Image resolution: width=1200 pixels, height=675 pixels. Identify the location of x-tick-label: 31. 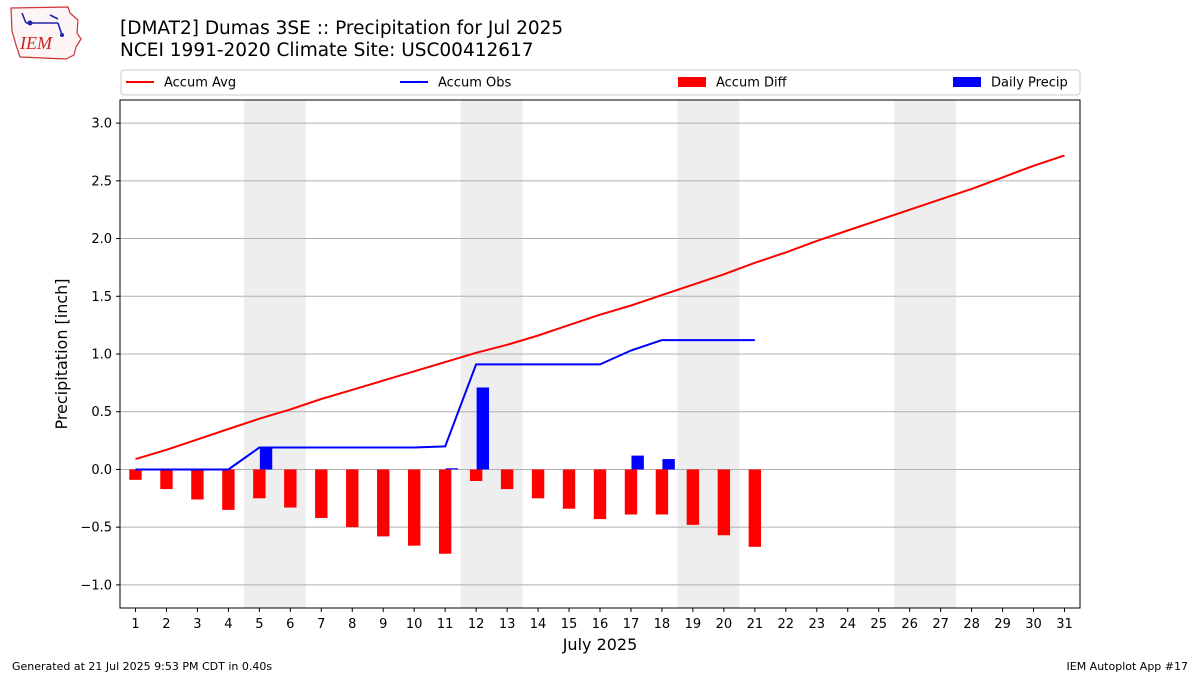
(1064, 624).